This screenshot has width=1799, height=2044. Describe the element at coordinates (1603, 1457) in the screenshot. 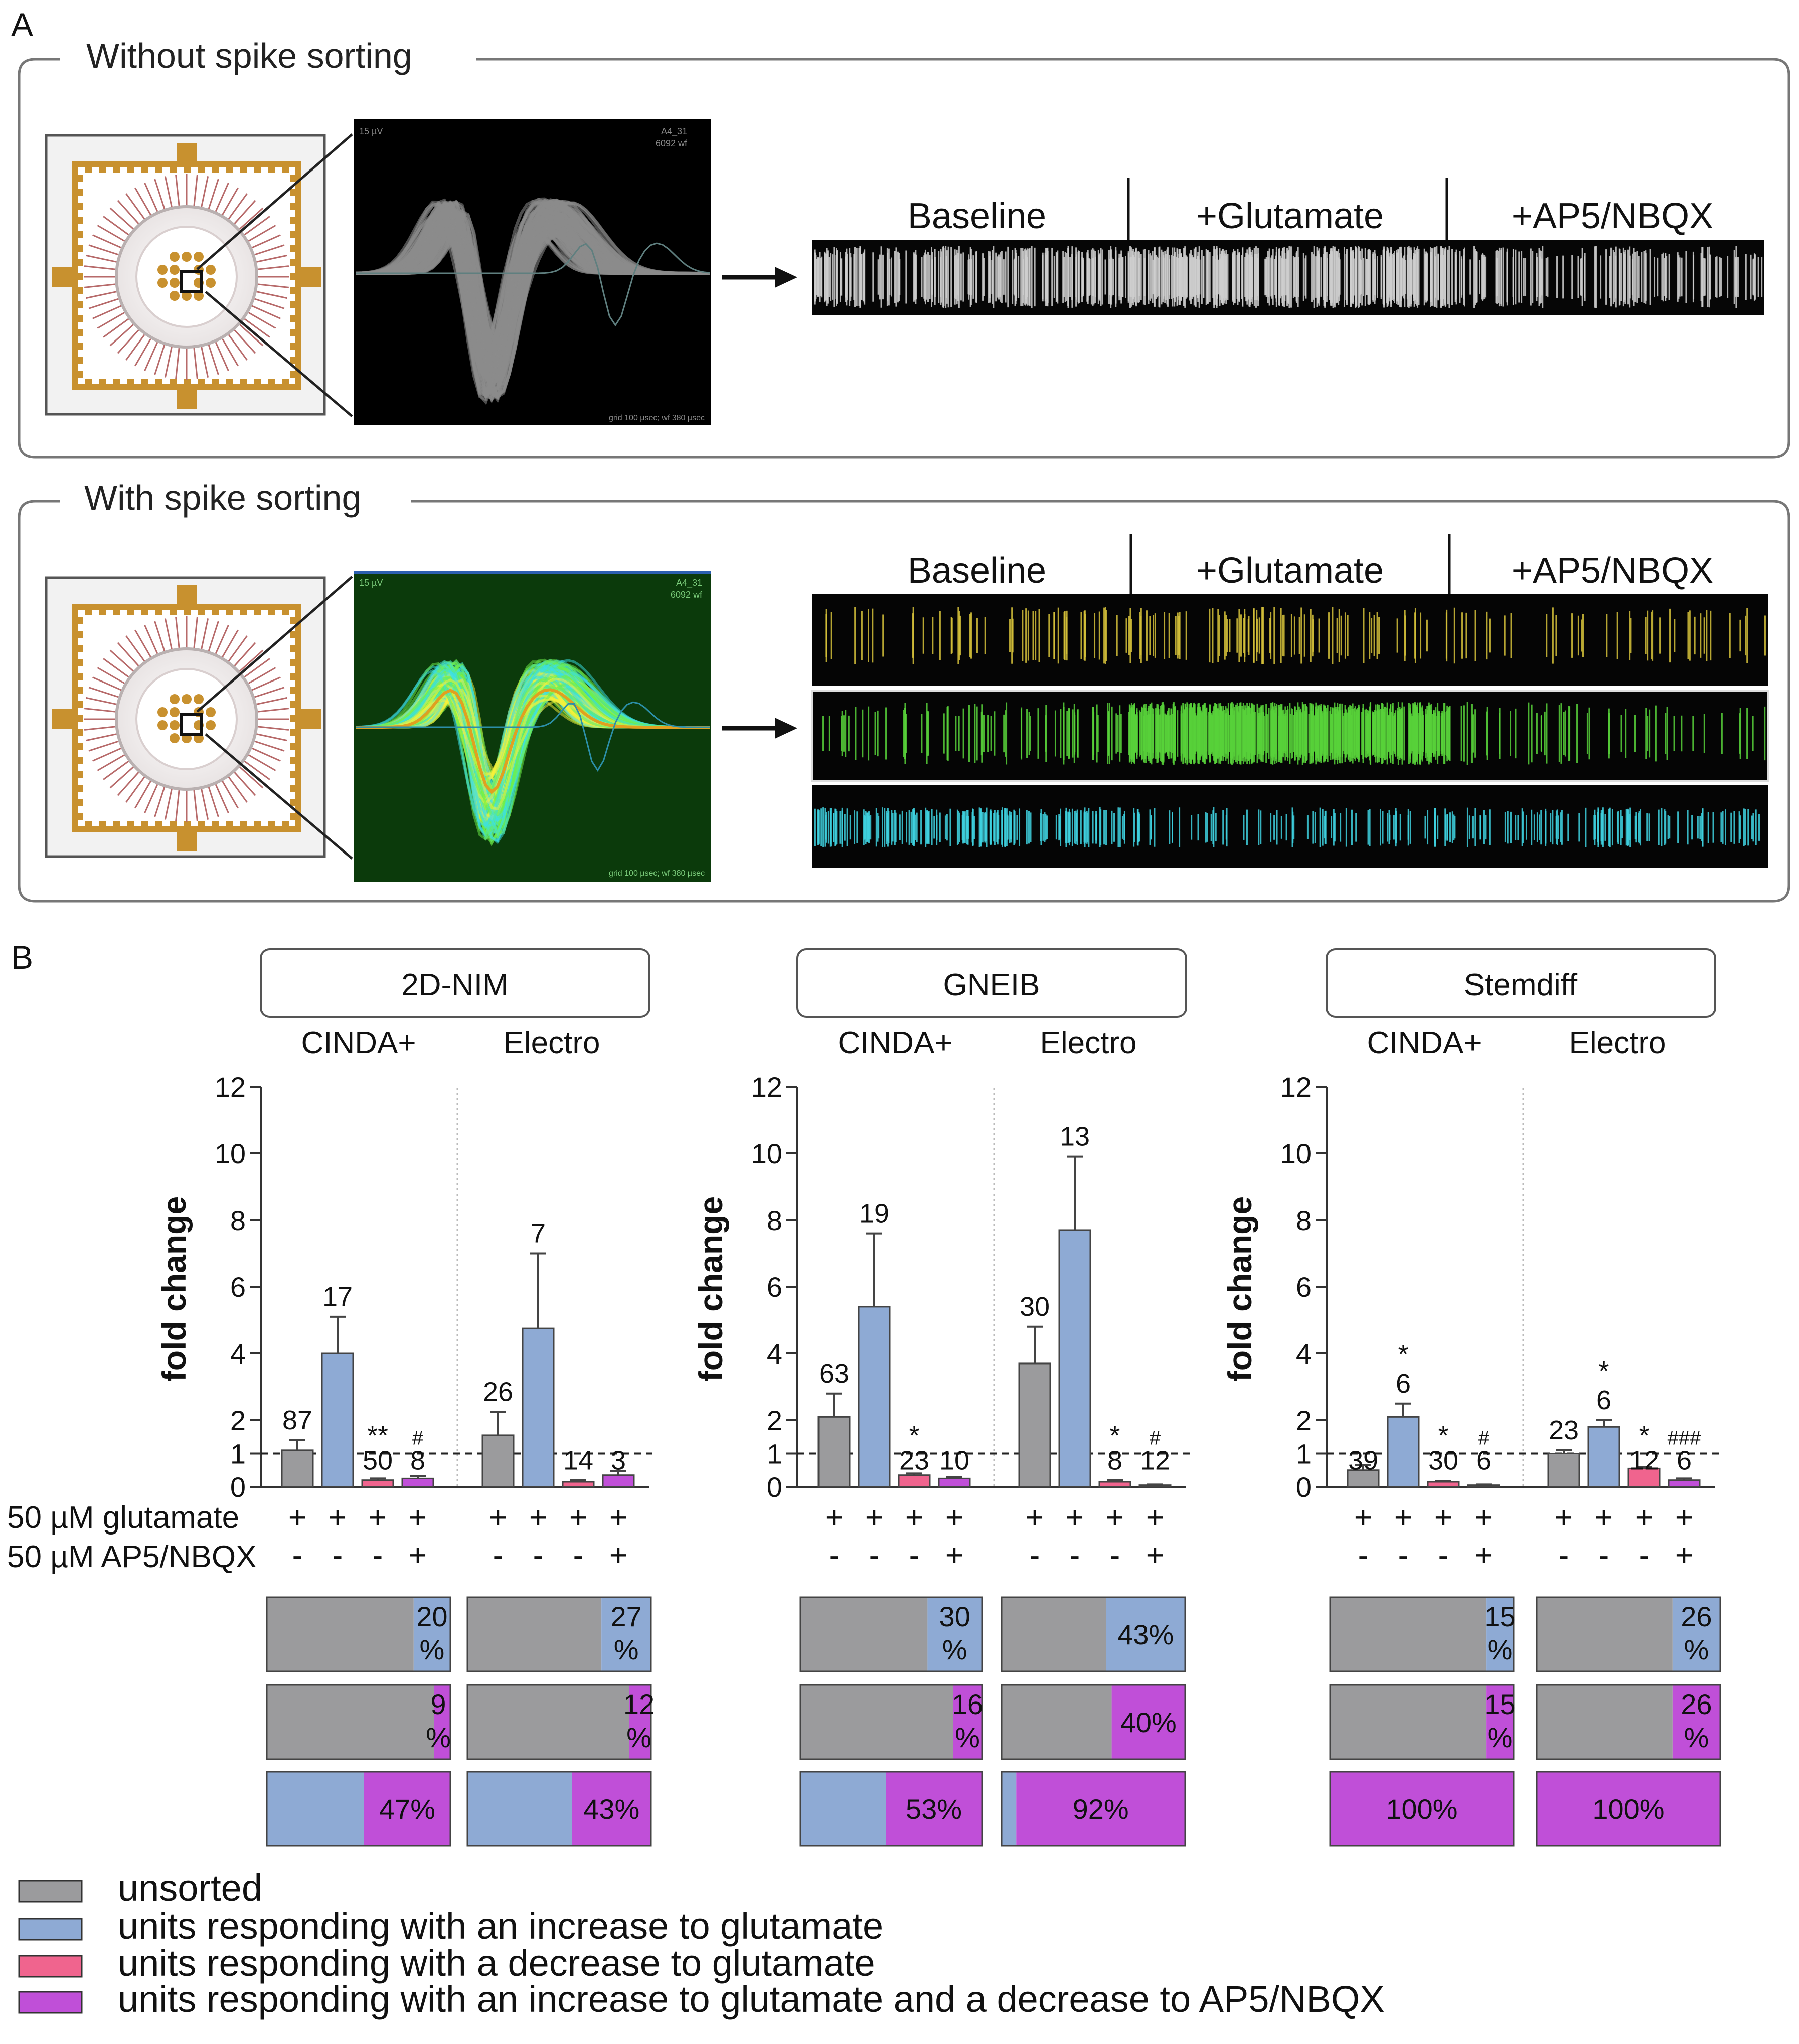

I see `bar-increase` at that location.